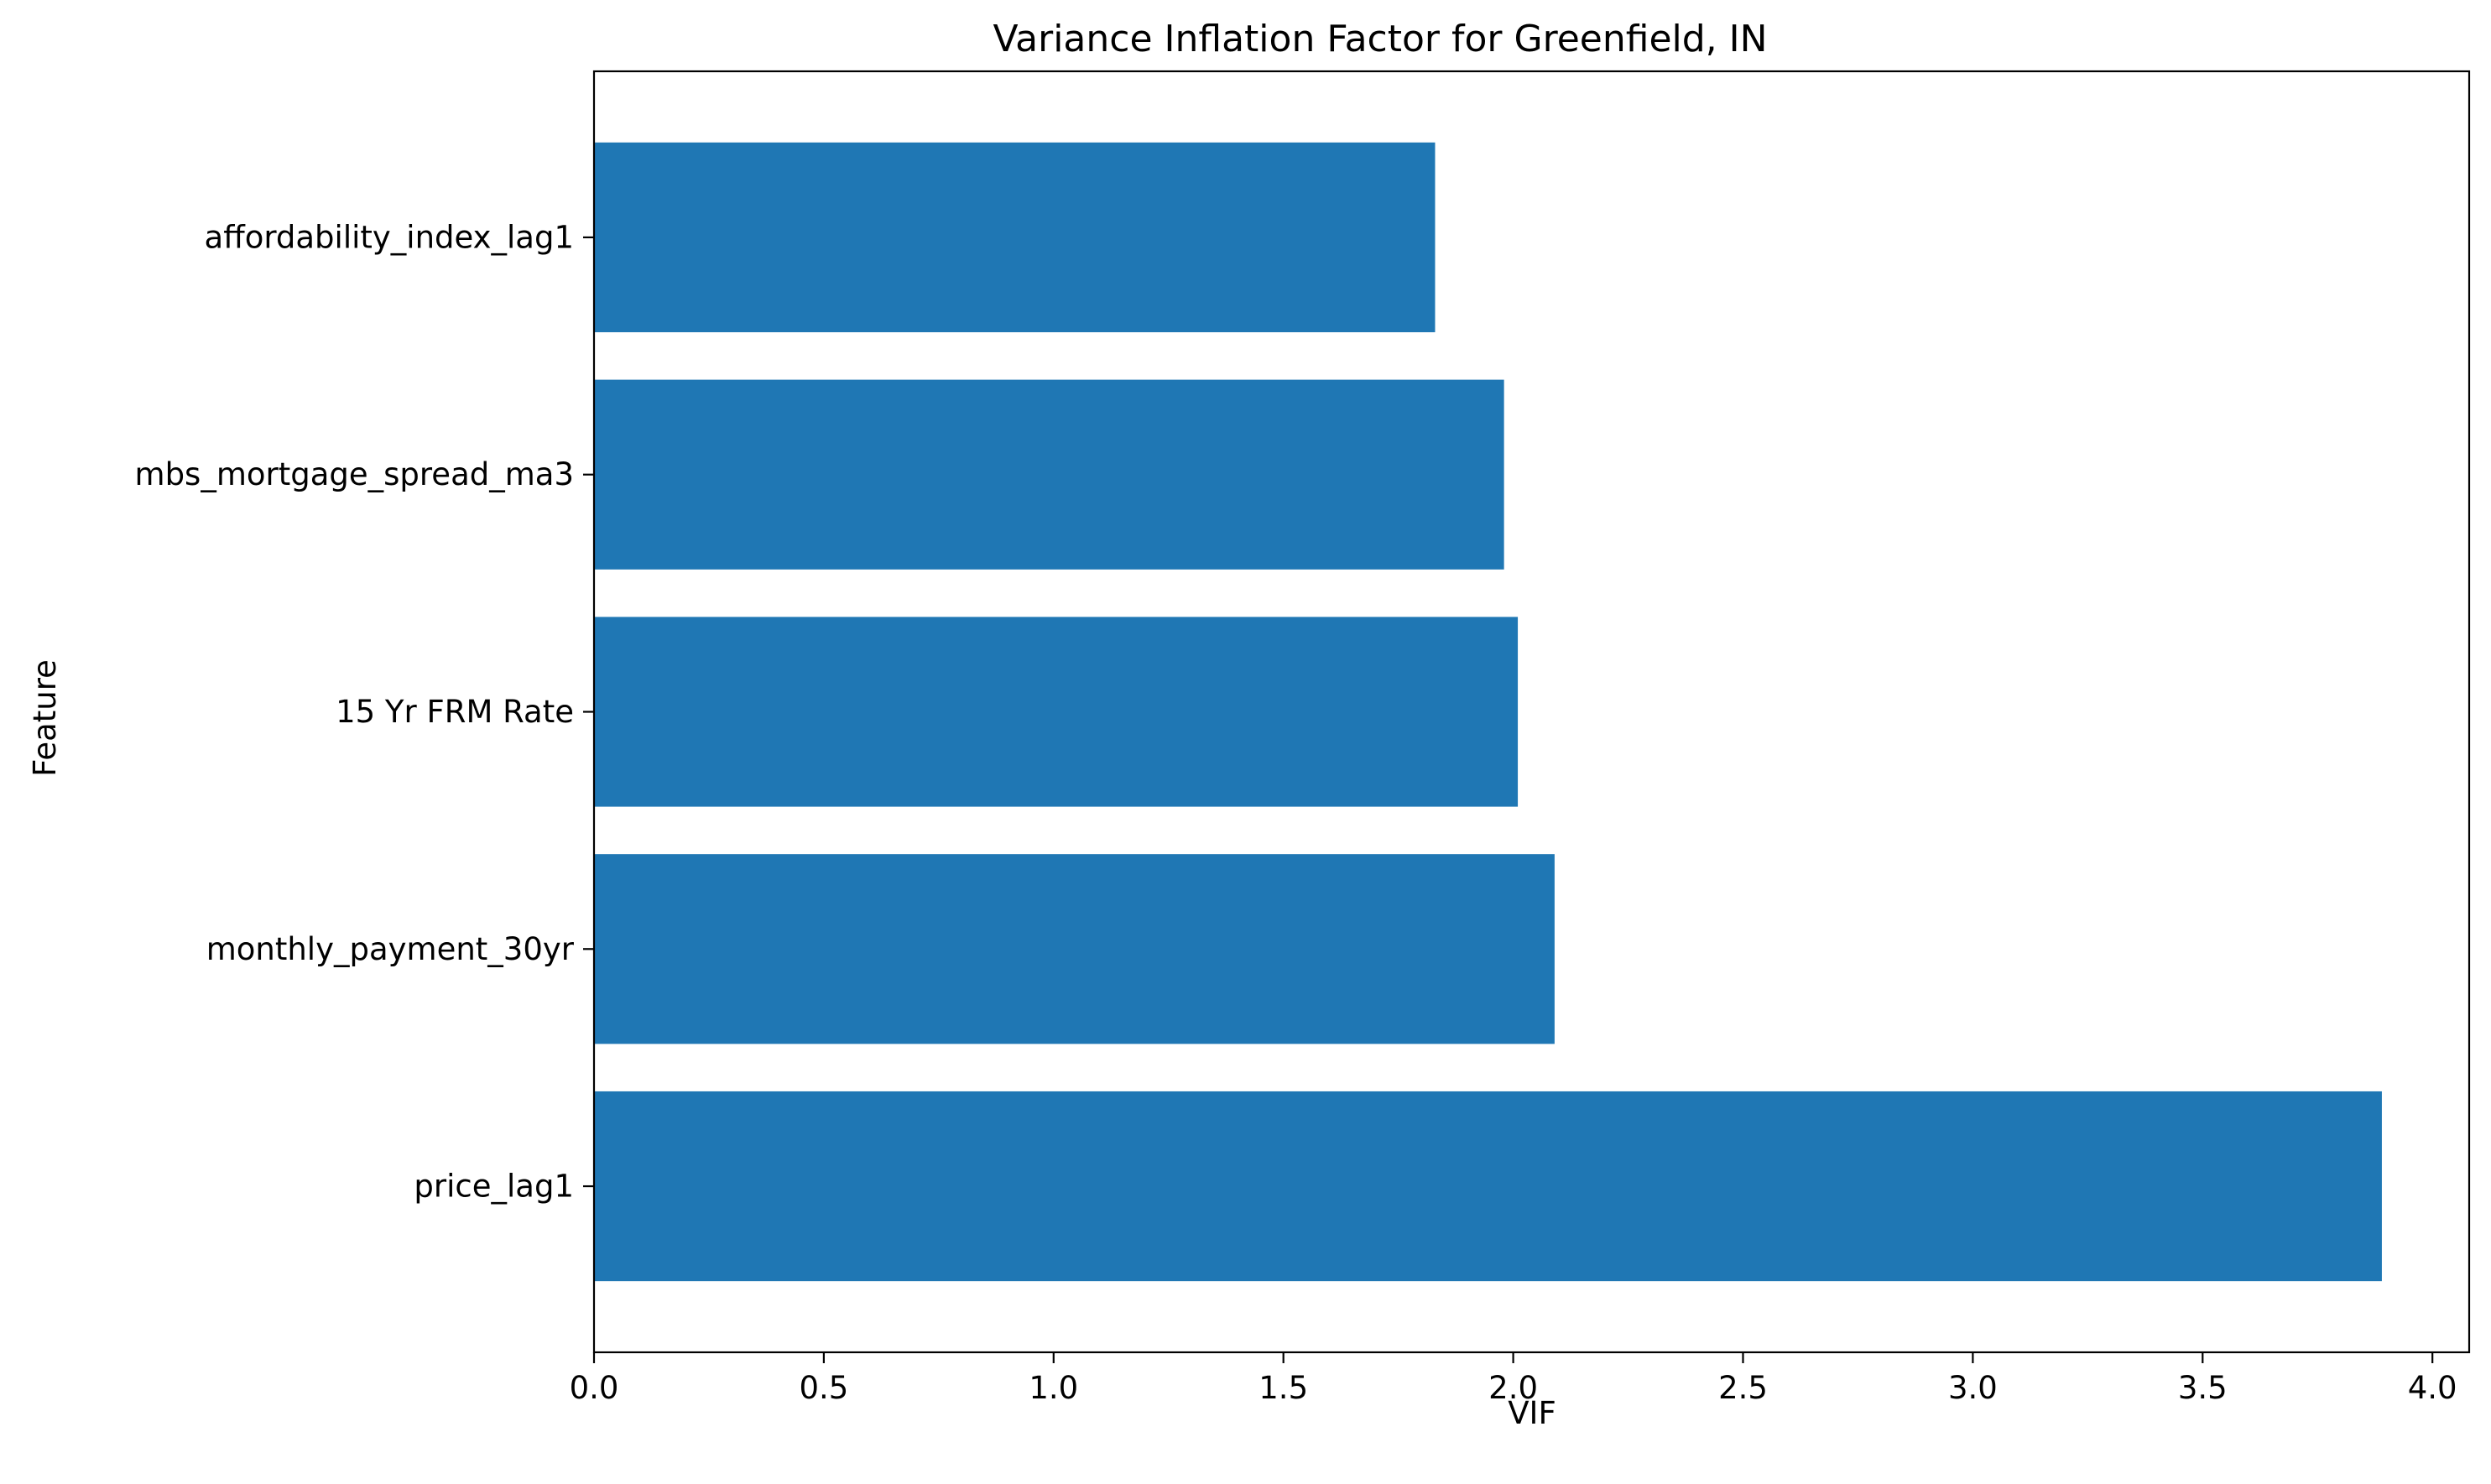 This screenshot has width=2491, height=1484. What do you see at coordinates (1283, 1388) in the screenshot?
I see `x-tick-label: 1.5` at bounding box center [1283, 1388].